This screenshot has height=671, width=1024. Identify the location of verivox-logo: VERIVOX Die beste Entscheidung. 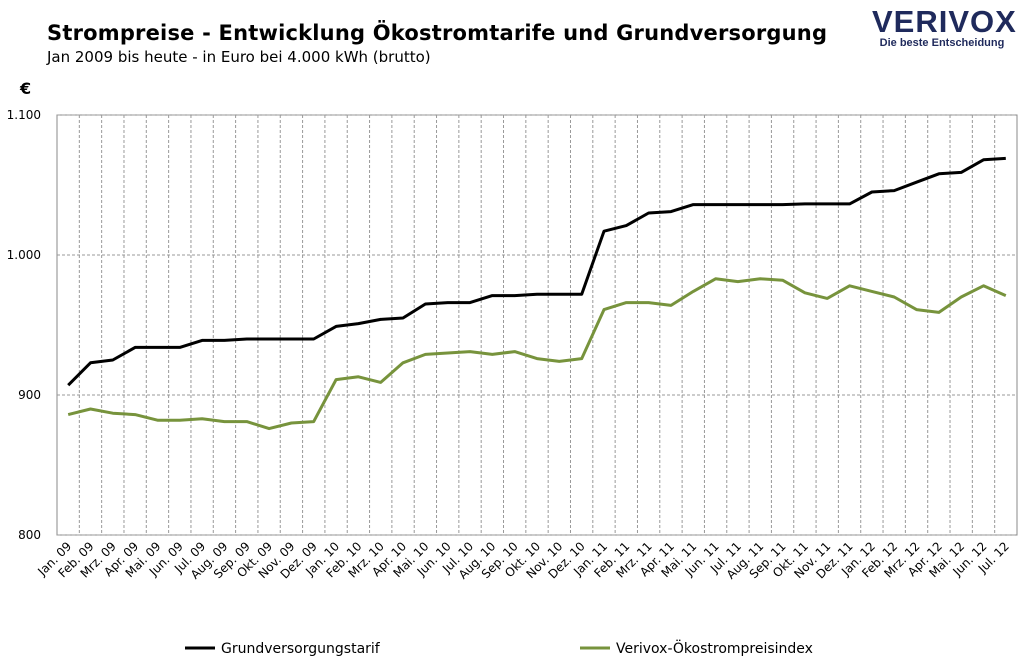
(944, 26).